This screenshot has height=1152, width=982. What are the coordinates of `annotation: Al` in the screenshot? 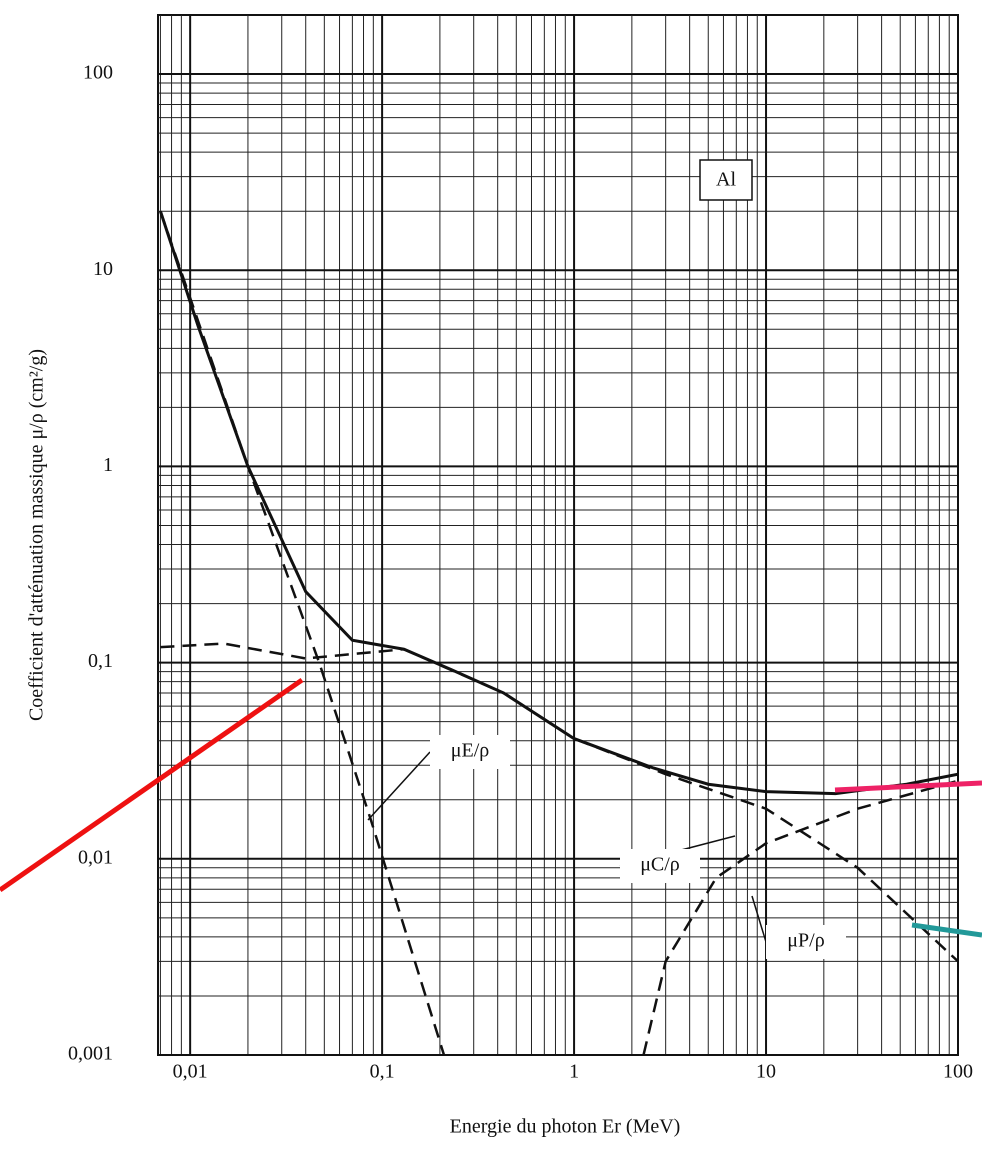 It's located at (726, 180).